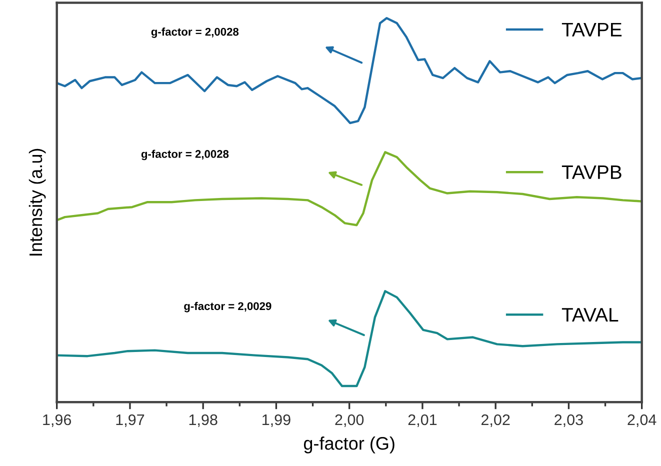 The image size is (661, 466). What do you see at coordinates (592, 172) in the screenshot?
I see `legend-label: TAVPB` at bounding box center [592, 172].